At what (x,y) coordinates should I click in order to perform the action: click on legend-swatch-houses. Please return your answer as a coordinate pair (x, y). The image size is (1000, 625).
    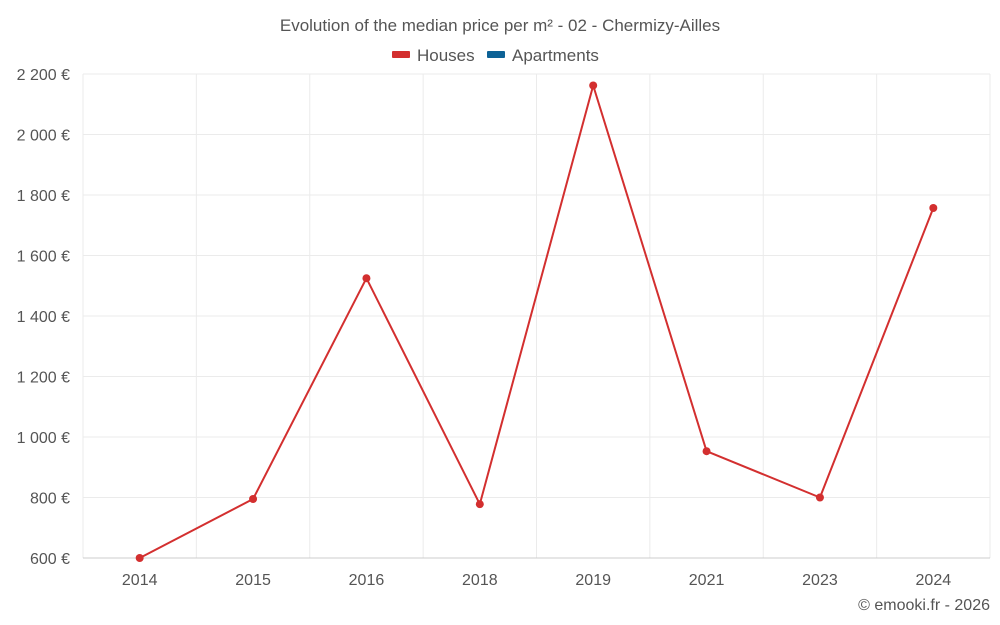
    Looking at the image, I should click on (401, 54).